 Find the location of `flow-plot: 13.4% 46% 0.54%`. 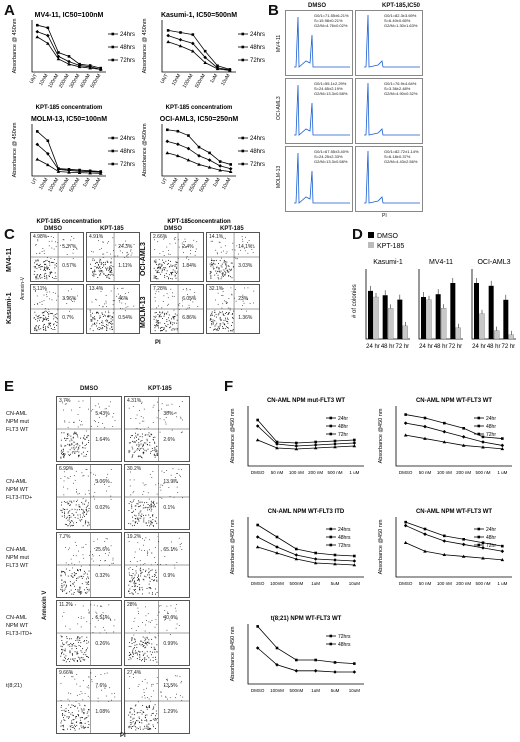

flow-plot: 13.4% 46% 0.54% is located at coordinates (113, 309).